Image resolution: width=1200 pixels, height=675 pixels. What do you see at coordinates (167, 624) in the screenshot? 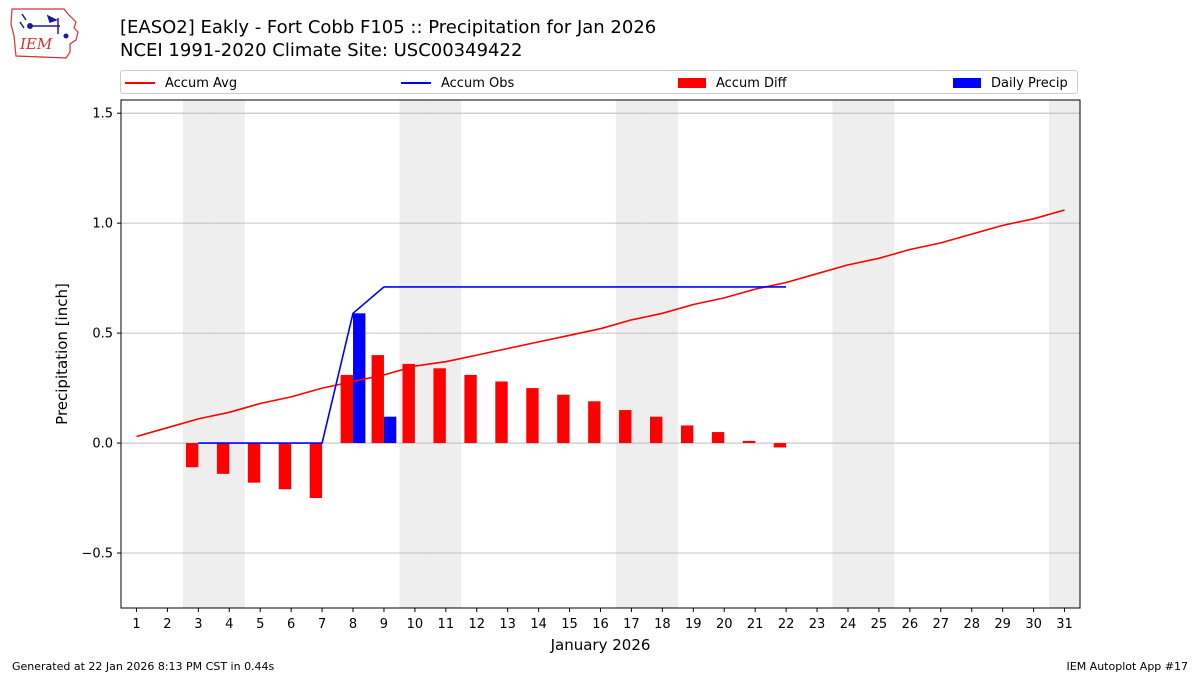
I see `x-tick-label: 2` at bounding box center [167, 624].